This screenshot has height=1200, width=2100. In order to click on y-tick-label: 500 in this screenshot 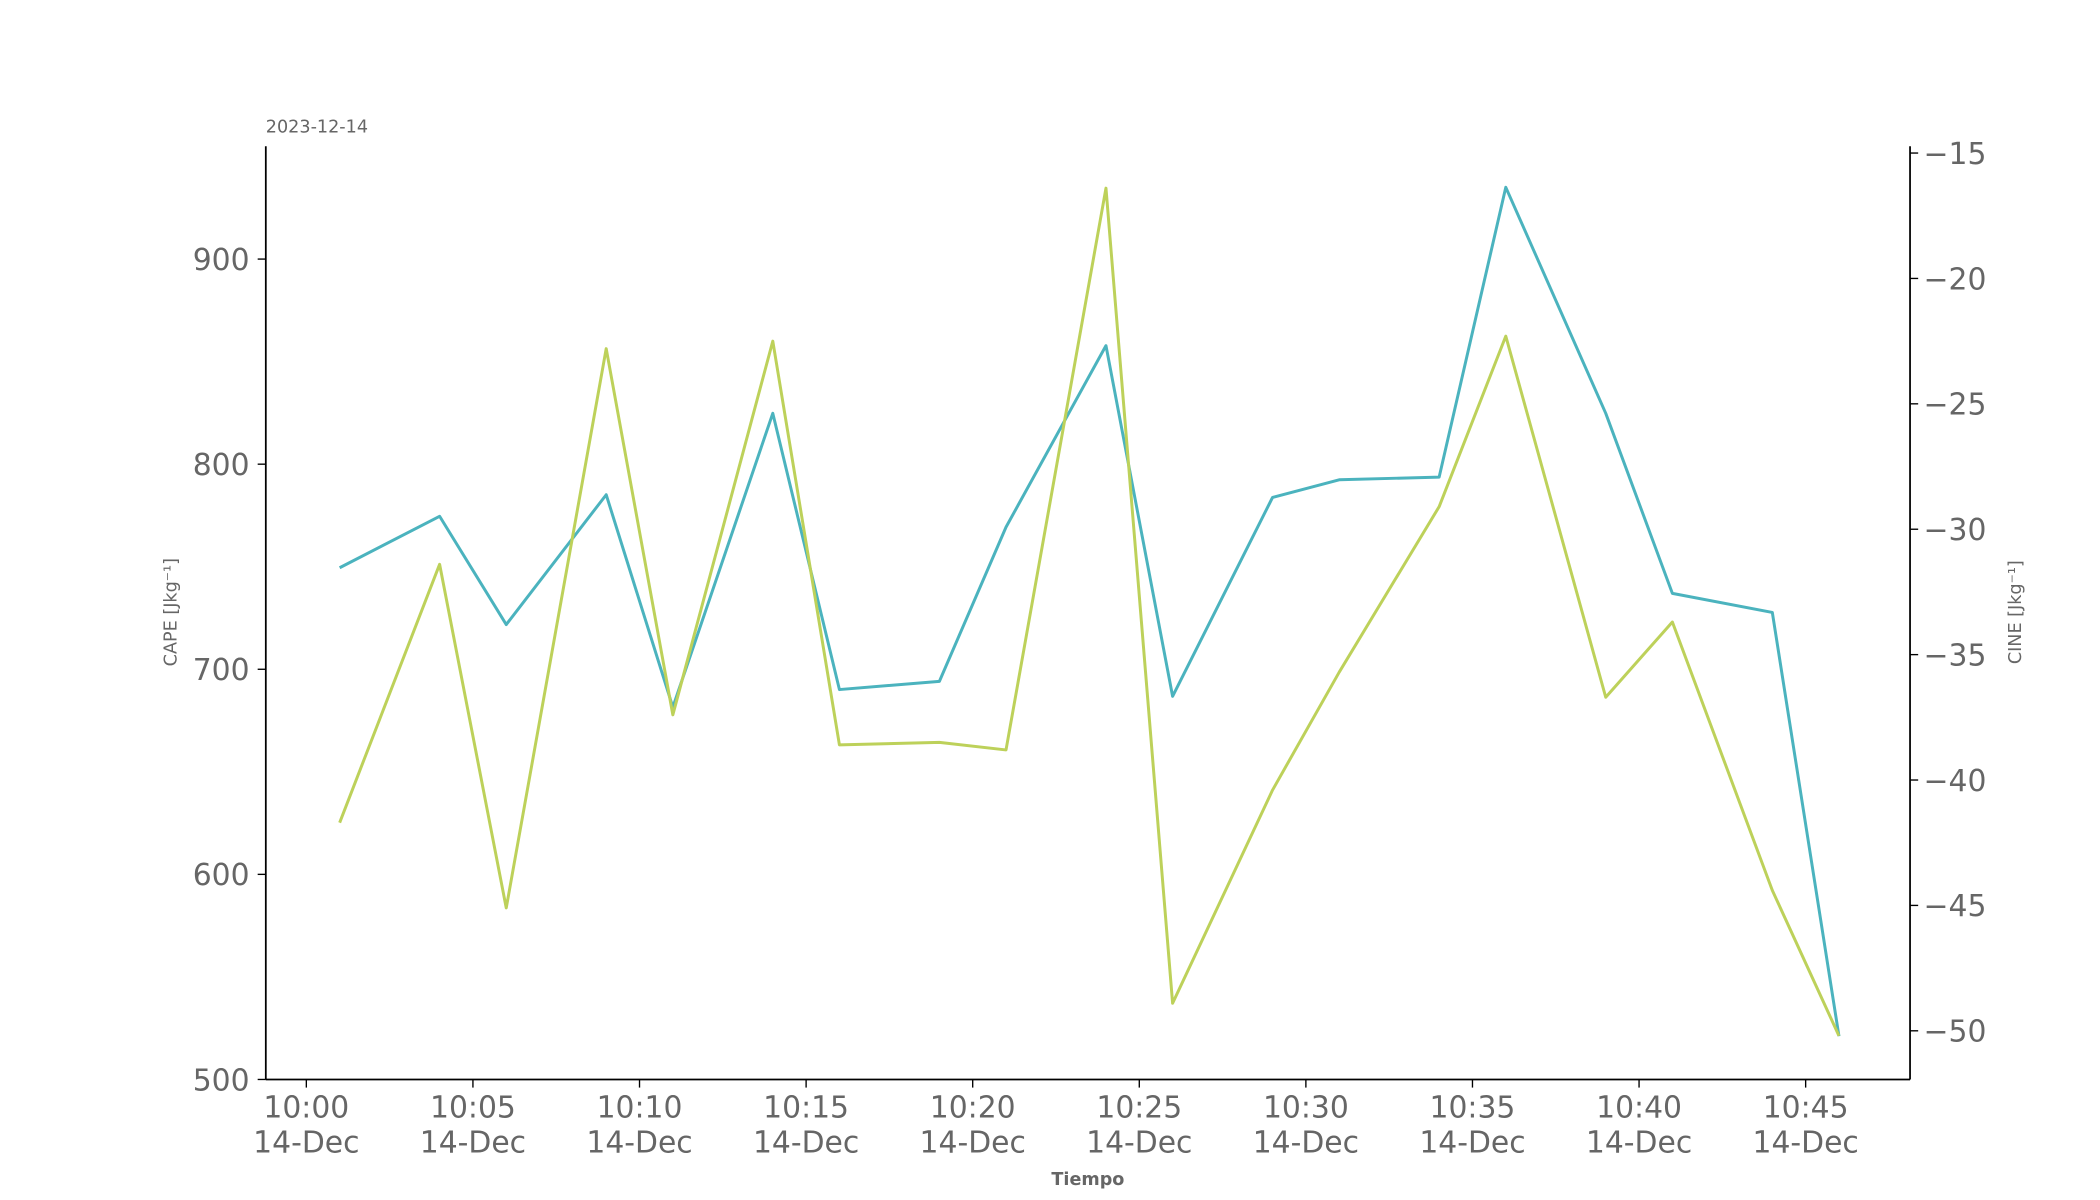, I will do `click(221, 1080)`.